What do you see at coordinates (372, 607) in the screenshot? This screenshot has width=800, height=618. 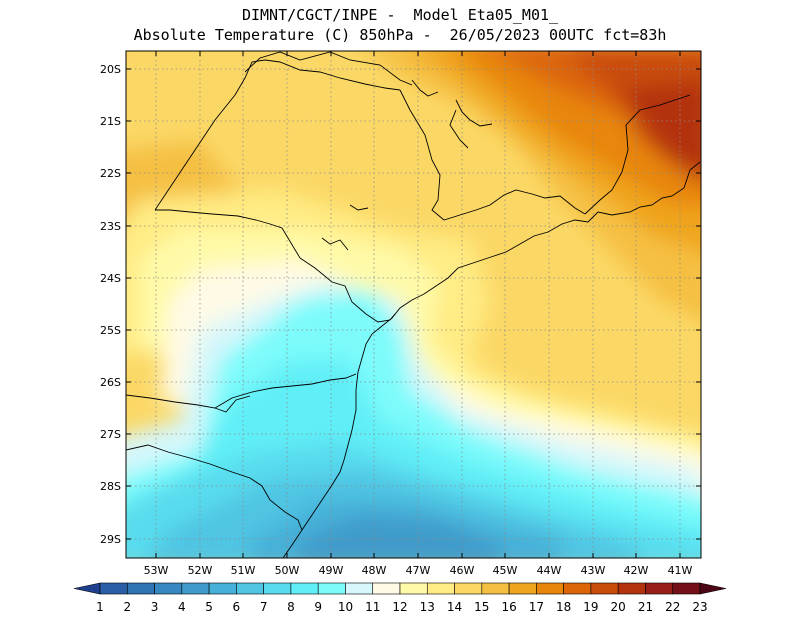 I see `colorbar-label: 11` at bounding box center [372, 607].